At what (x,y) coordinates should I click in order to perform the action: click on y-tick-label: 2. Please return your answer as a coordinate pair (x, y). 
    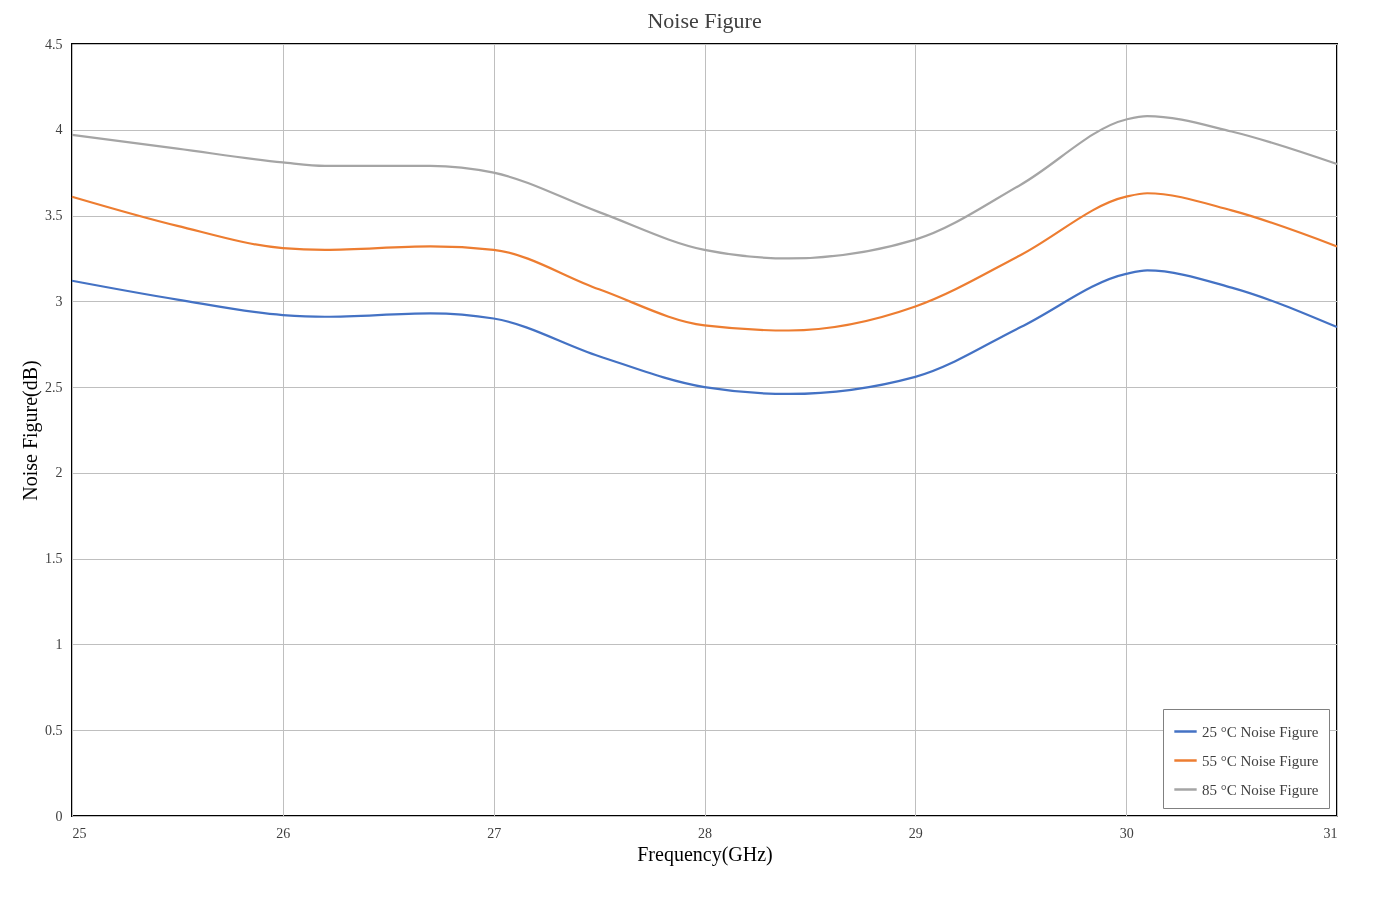
    Looking at the image, I should click on (59, 473).